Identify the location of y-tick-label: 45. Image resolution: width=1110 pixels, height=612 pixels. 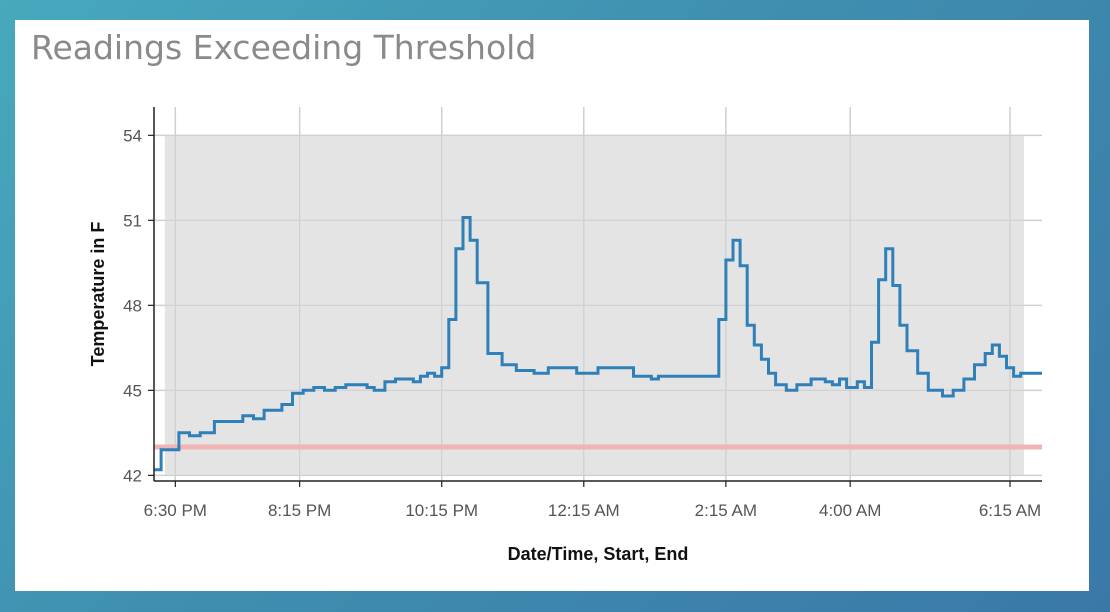
(132, 390).